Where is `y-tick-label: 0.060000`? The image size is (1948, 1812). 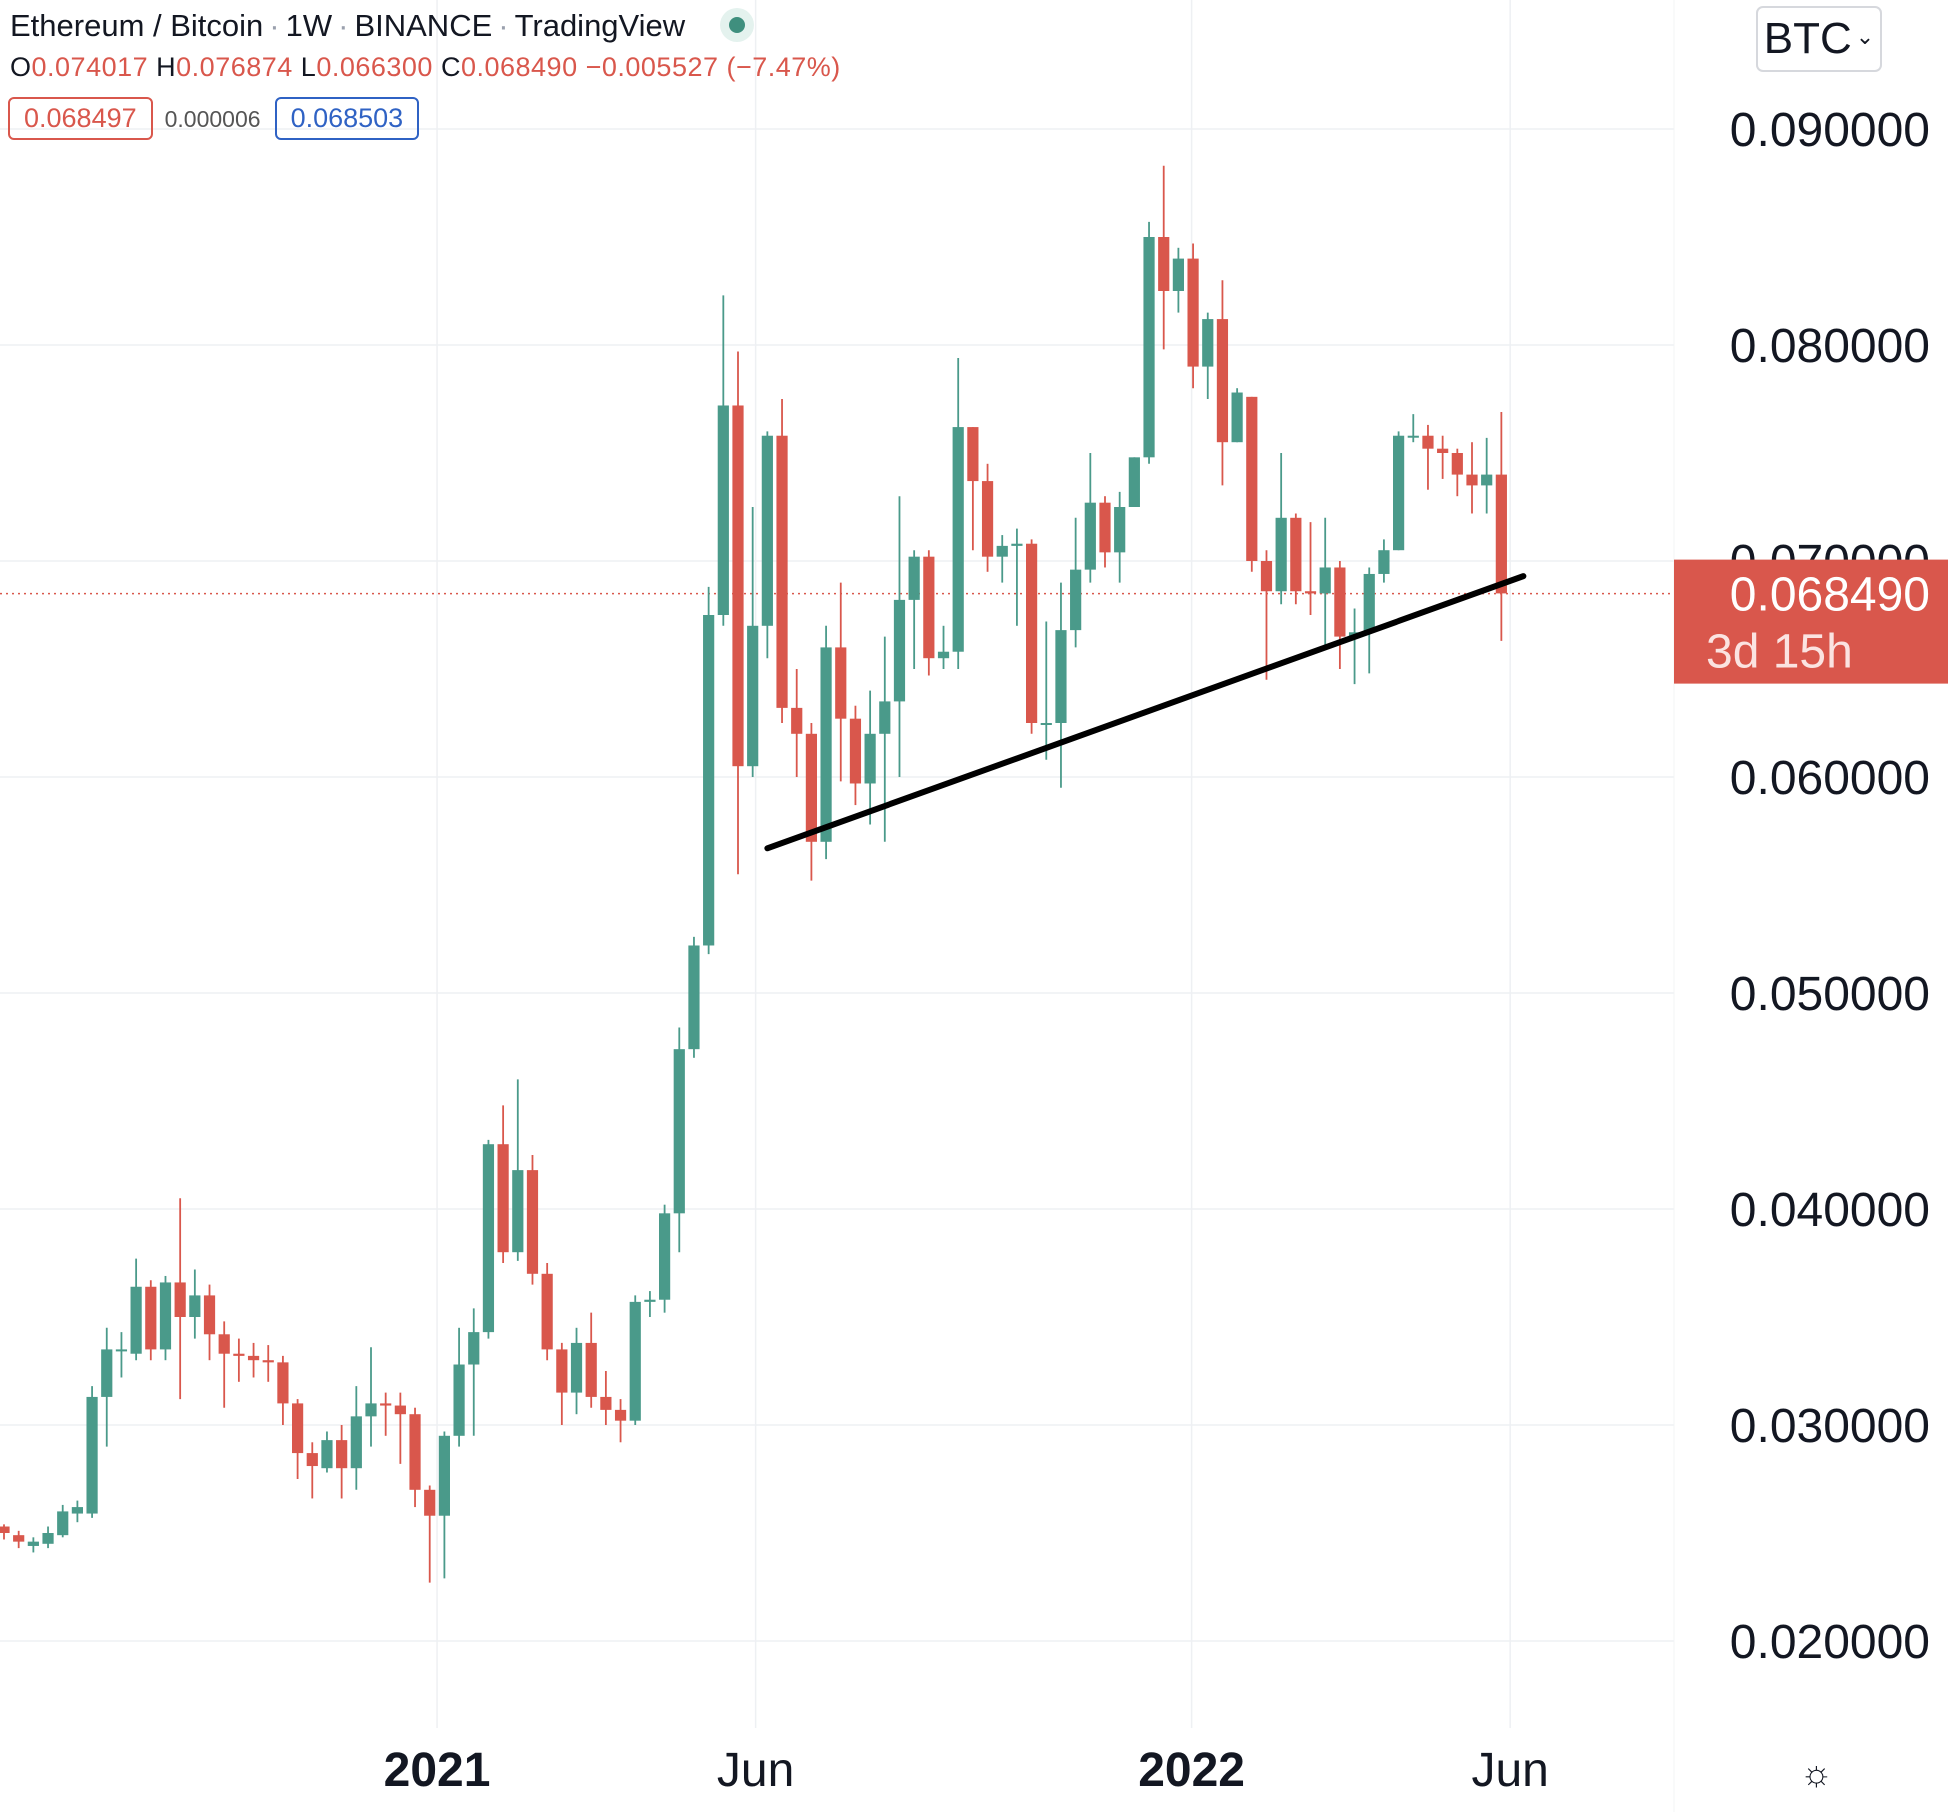
y-tick-label: 0.060000 is located at coordinates (1830, 778).